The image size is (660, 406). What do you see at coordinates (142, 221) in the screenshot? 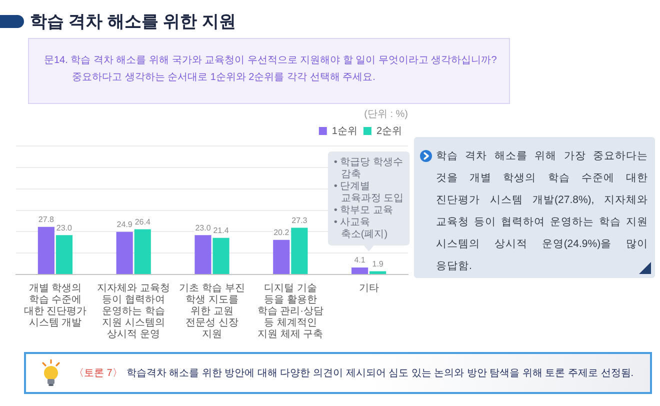
I see `data-label: 26.4` at bounding box center [142, 221].